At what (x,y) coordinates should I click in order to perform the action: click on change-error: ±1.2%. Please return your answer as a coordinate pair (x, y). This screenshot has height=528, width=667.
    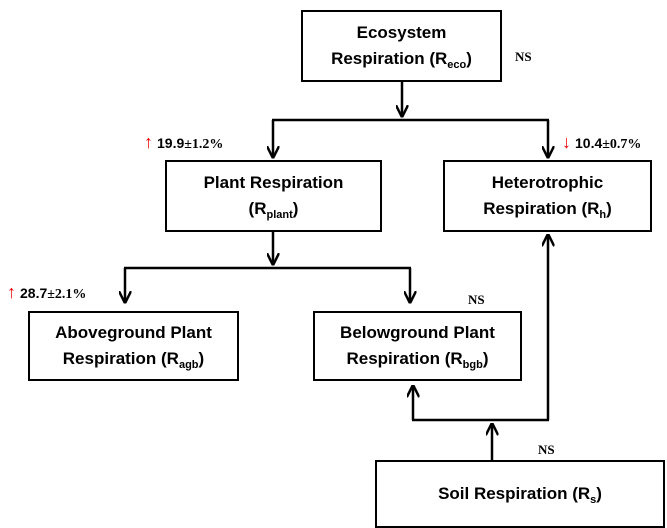
    Looking at the image, I should click on (204, 144).